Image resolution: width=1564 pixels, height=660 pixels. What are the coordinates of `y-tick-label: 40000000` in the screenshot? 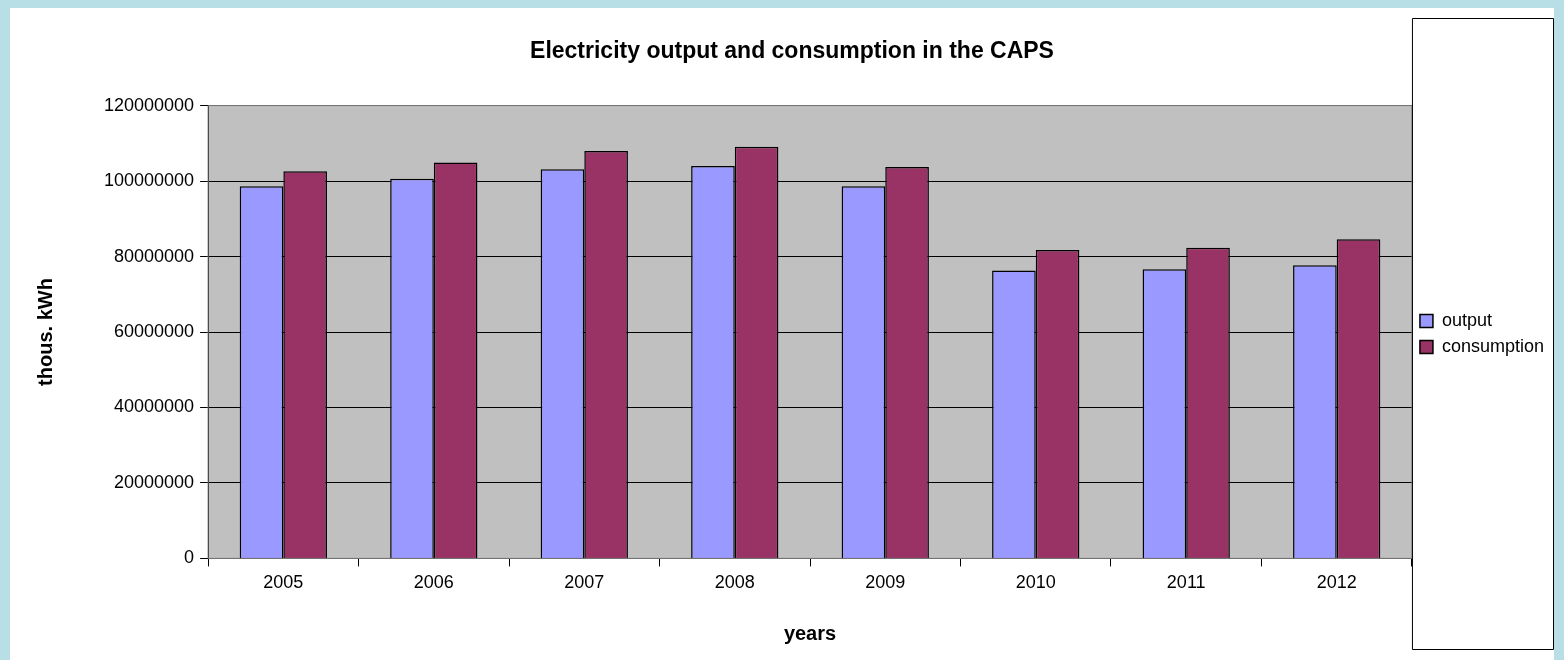 It's located at (154, 406).